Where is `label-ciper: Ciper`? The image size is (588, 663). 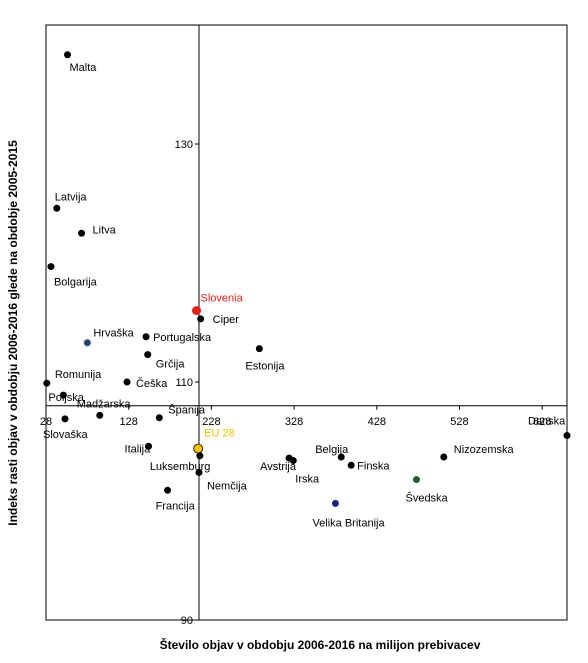
label-ciper: Ciper is located at coordinates (226, 320).